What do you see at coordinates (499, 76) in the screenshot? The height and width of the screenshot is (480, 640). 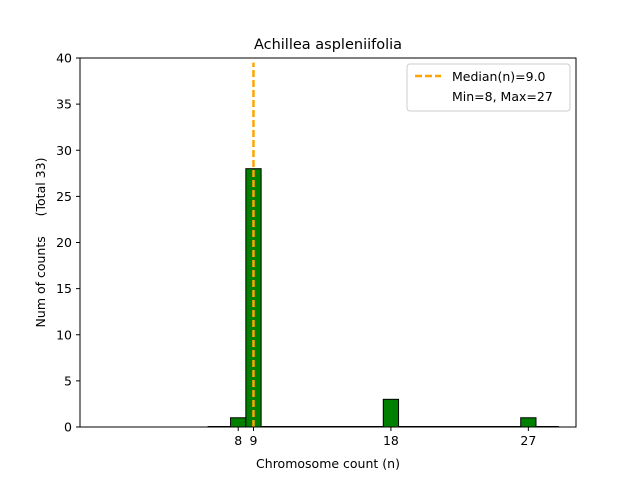 I see `legend-median-label: Median(n)=9.0` at bounding box center [499, 76].